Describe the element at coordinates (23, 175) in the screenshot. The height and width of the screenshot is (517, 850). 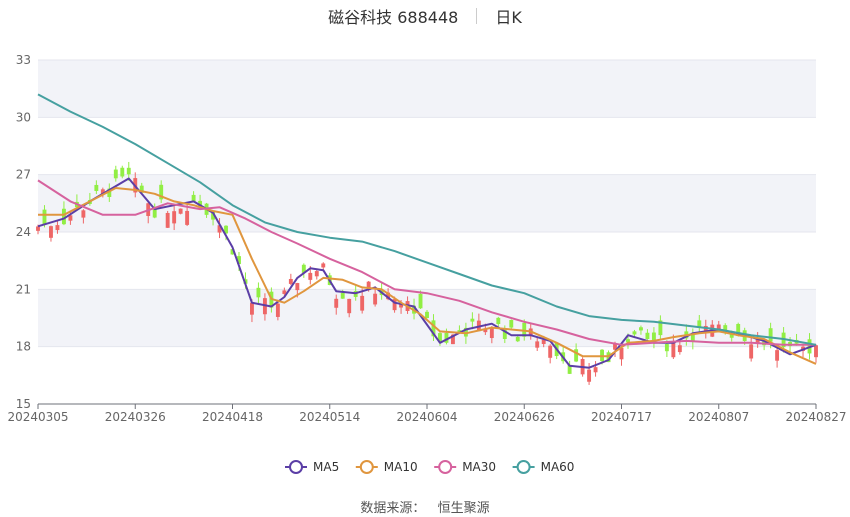
I see `y-tick-label: 27` at that location.